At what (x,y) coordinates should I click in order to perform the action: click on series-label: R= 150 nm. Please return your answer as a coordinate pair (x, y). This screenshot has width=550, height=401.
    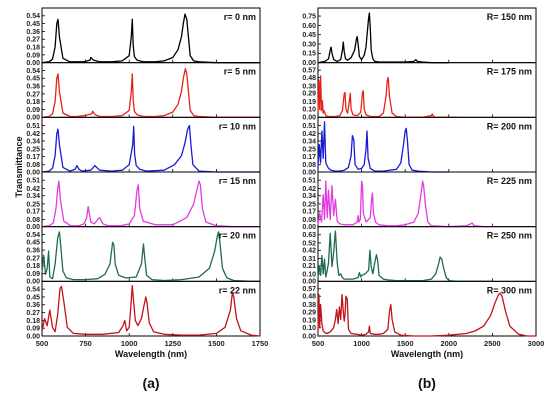
    Looking at the image, I should click on (509, 17).